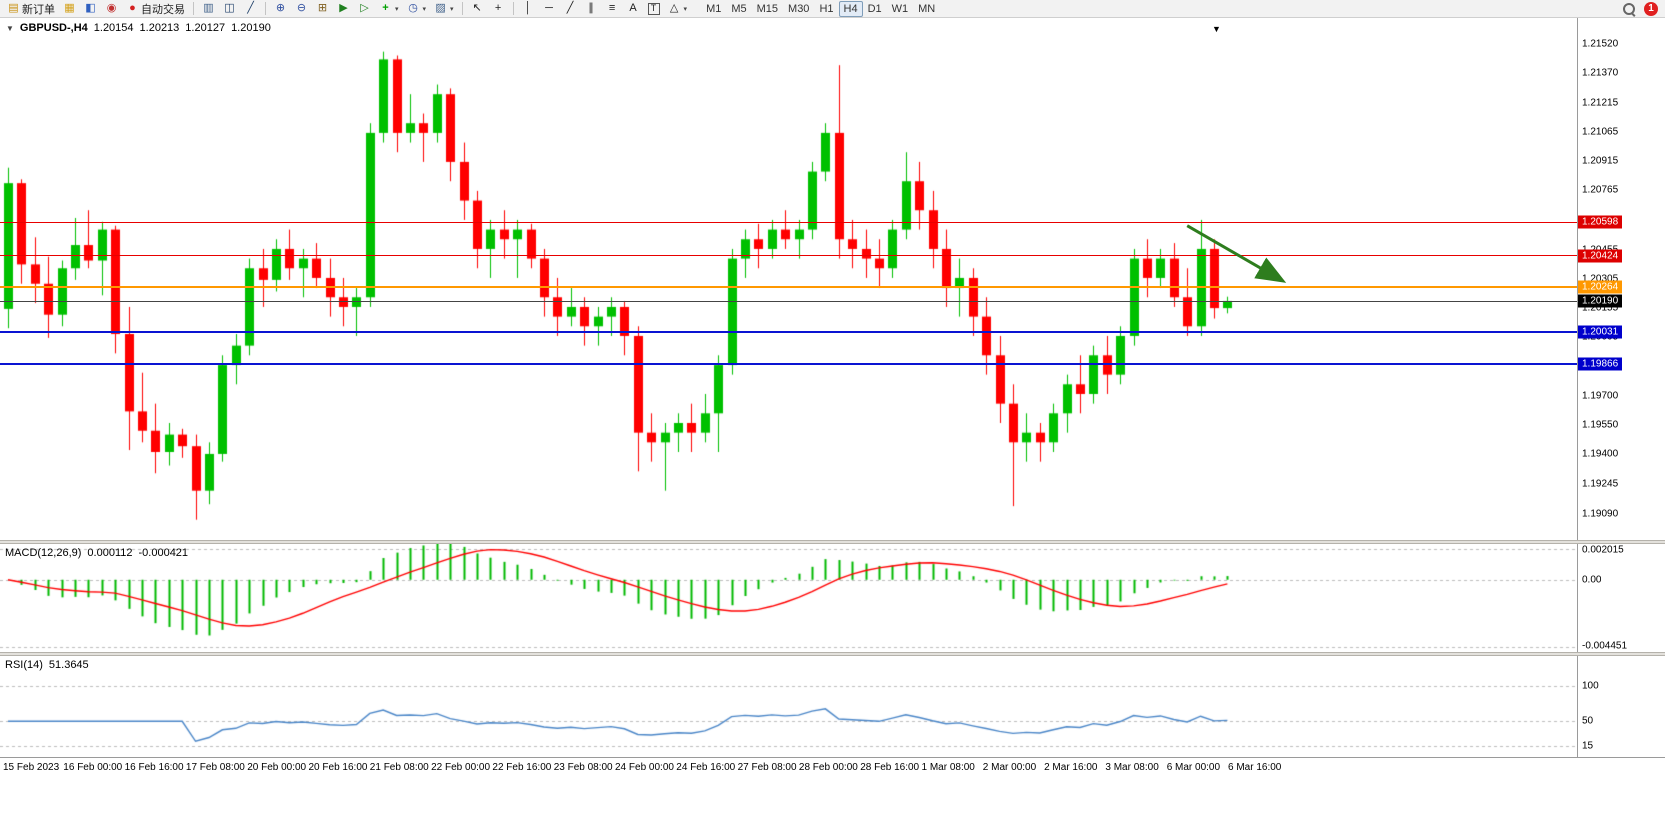  Describe the element at coordinates (1588, 721) in the screenshot. I see `rsi-axis-label: 50` at that location.